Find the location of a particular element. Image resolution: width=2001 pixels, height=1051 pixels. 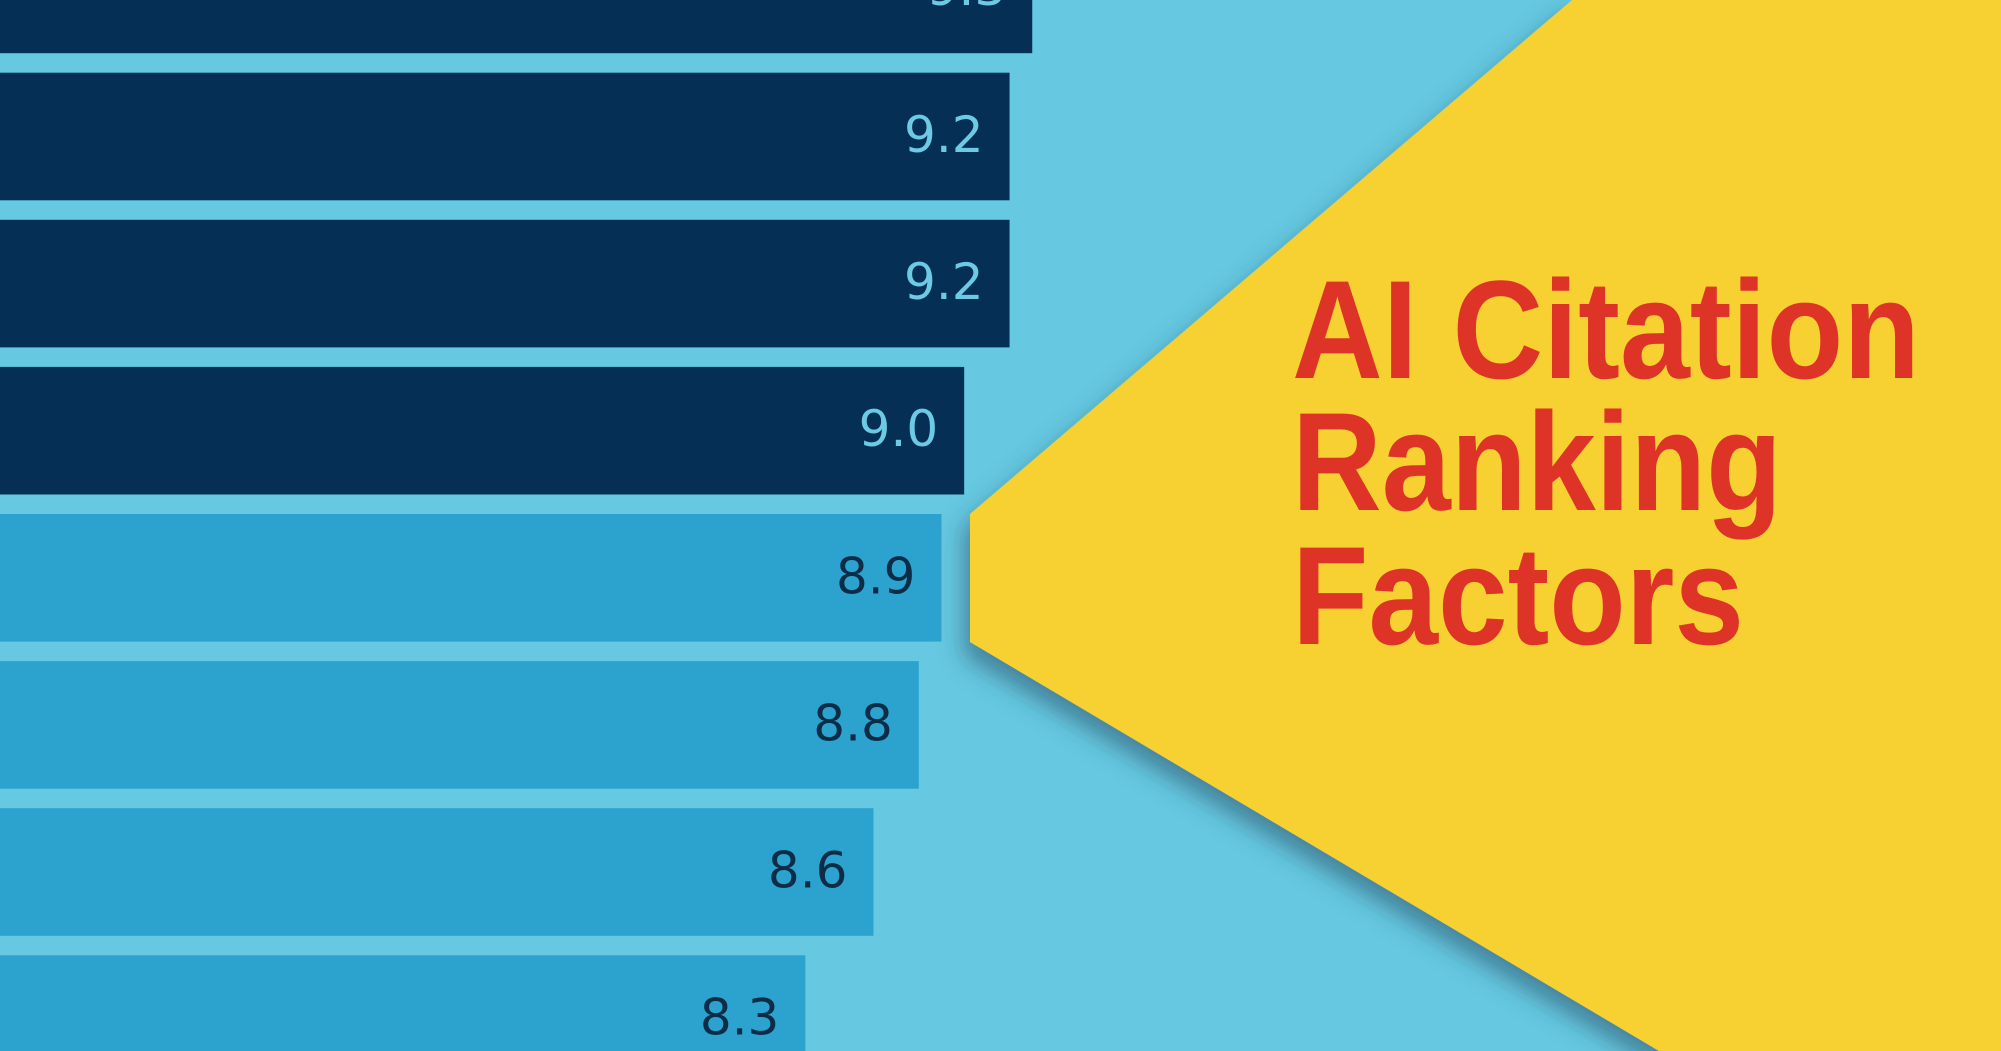

chart-title: Factors is located at coordinates (1518, 595).